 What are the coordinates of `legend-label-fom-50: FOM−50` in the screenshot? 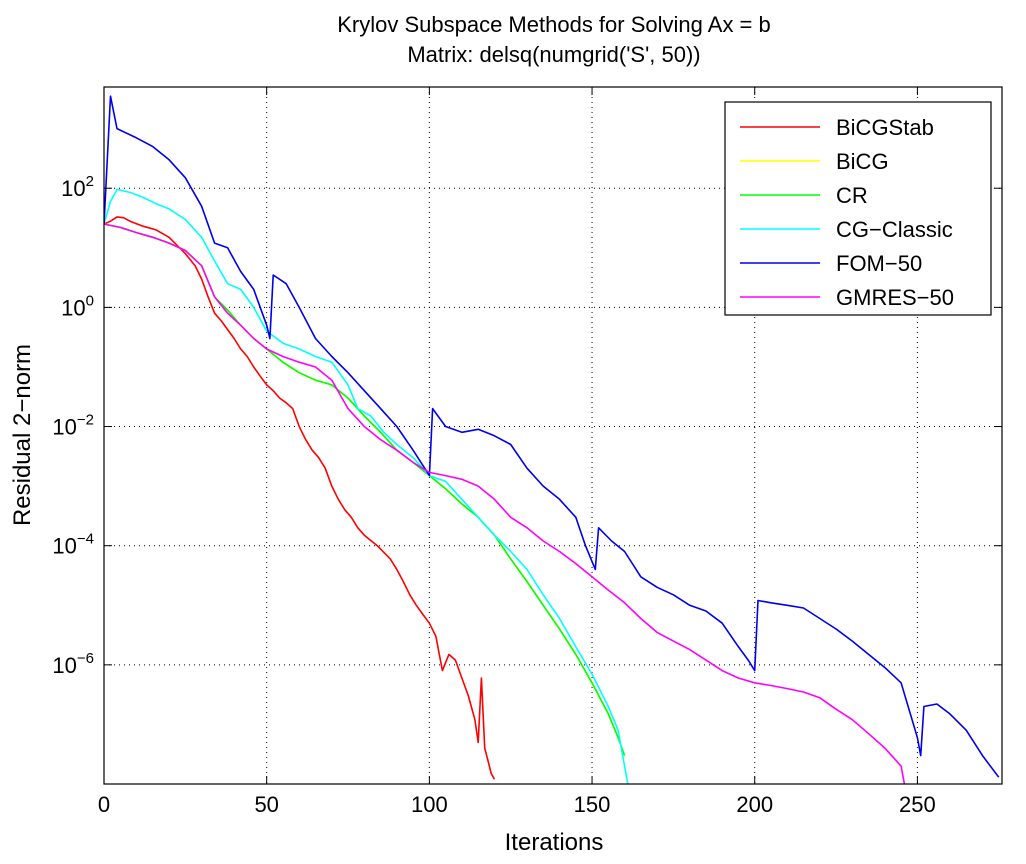 It's located at (879, 263).